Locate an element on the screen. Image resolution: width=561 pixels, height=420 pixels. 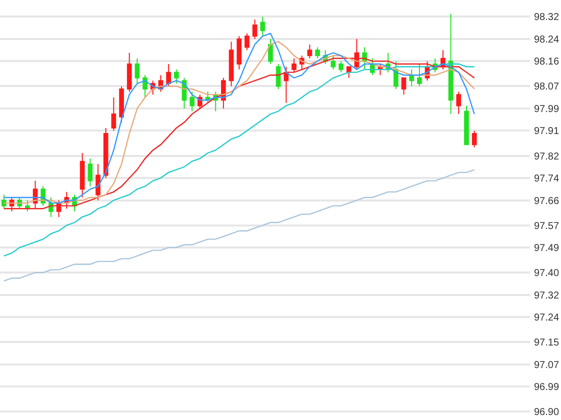
y-tick-label: 96.90 is located at coordinates (547, 412).